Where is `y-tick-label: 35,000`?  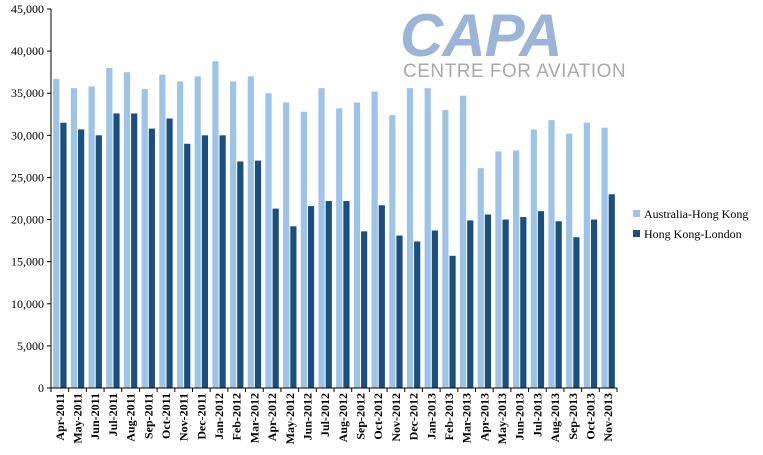 y-tick-label: 35,000 is located at coordinates (27, 93).